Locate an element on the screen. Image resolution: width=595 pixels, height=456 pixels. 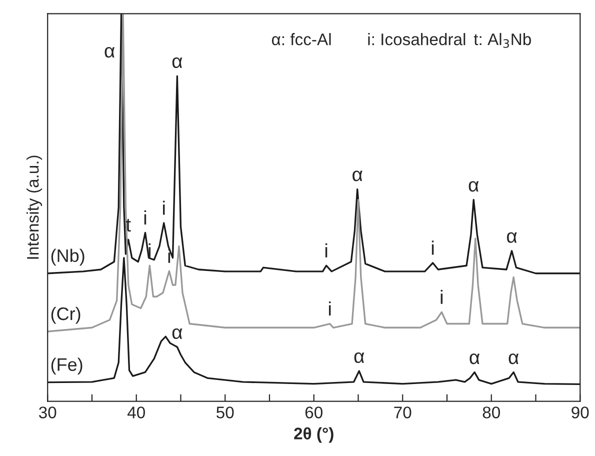
y-axis-title: Intensity (a.u.) is located at coordinates (34, 207).